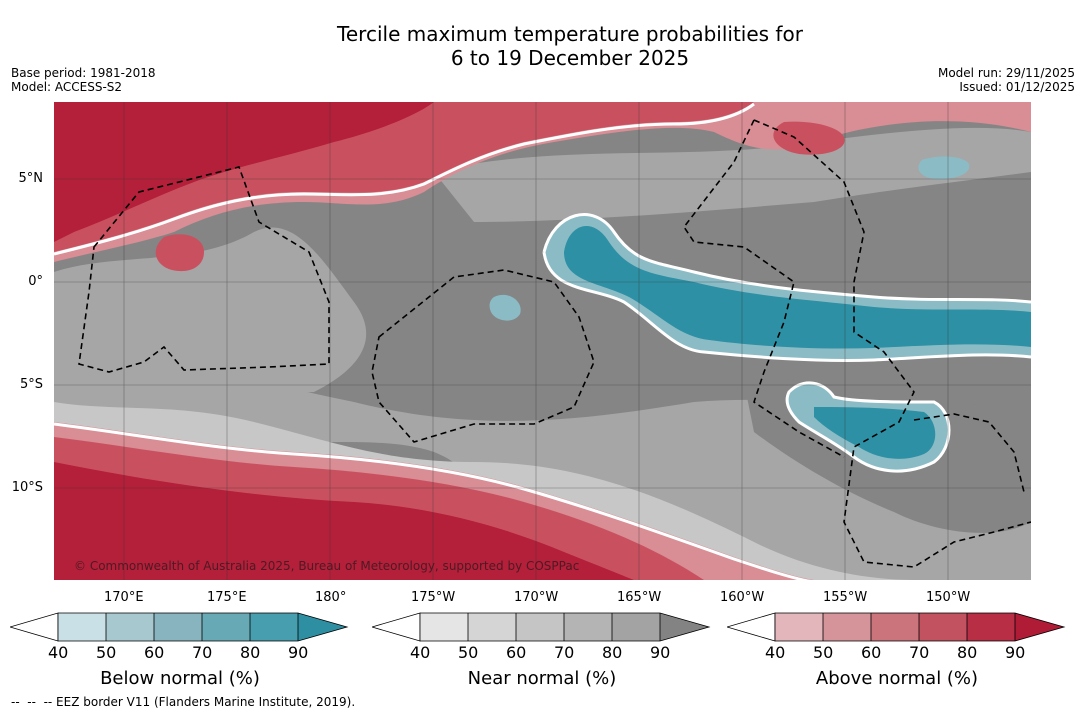  Describe the element at coordinates (775, 652) in the screenshot. I see `above-tick-40: 40` at that location.